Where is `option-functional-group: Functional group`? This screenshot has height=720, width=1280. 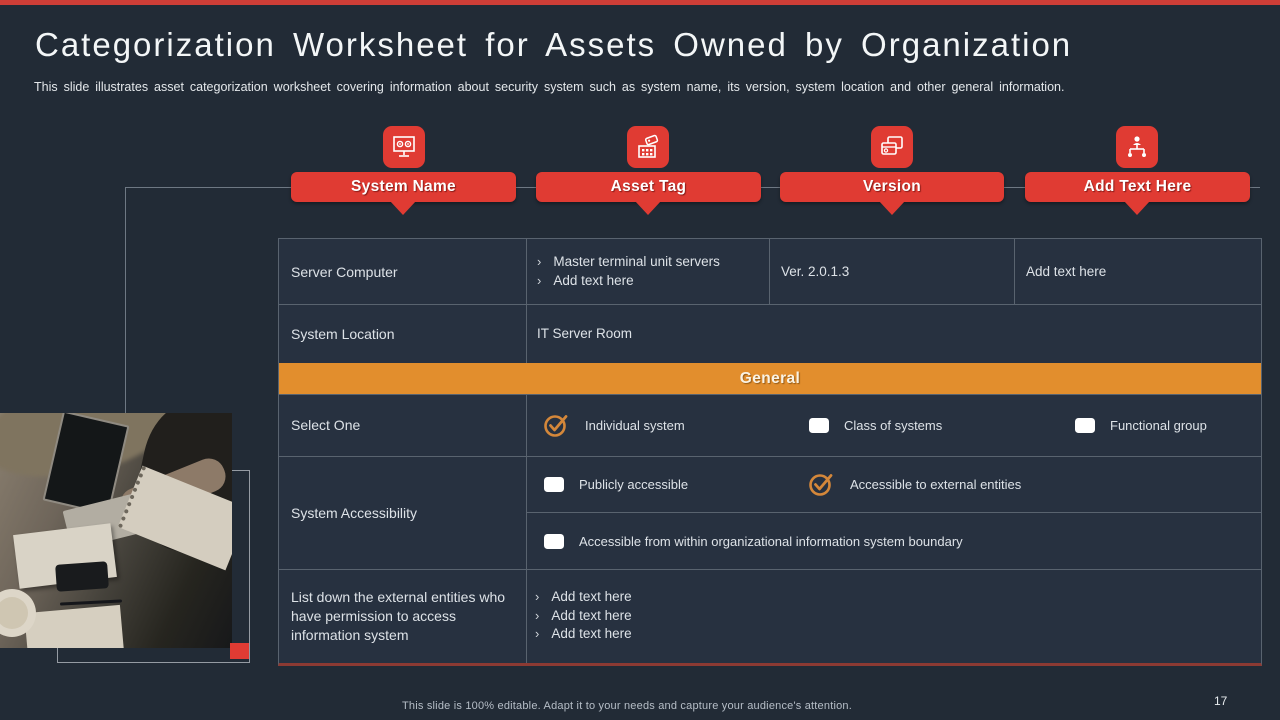
option-functional-group: Functional group is located at coordinates (1141, 425).